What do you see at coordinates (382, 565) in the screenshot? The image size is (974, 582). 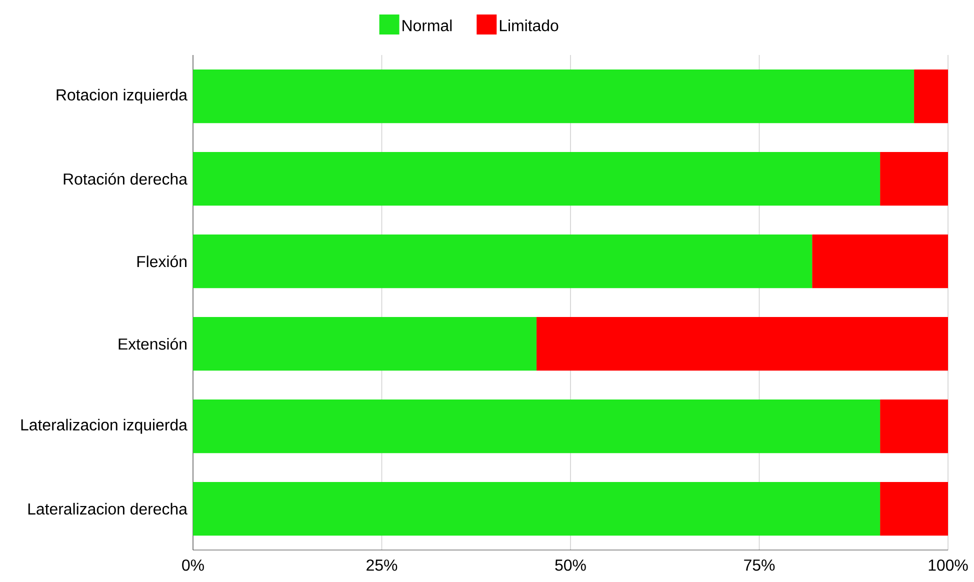 I see `x-tick-label: 25%` at bounding box center [382, 565].